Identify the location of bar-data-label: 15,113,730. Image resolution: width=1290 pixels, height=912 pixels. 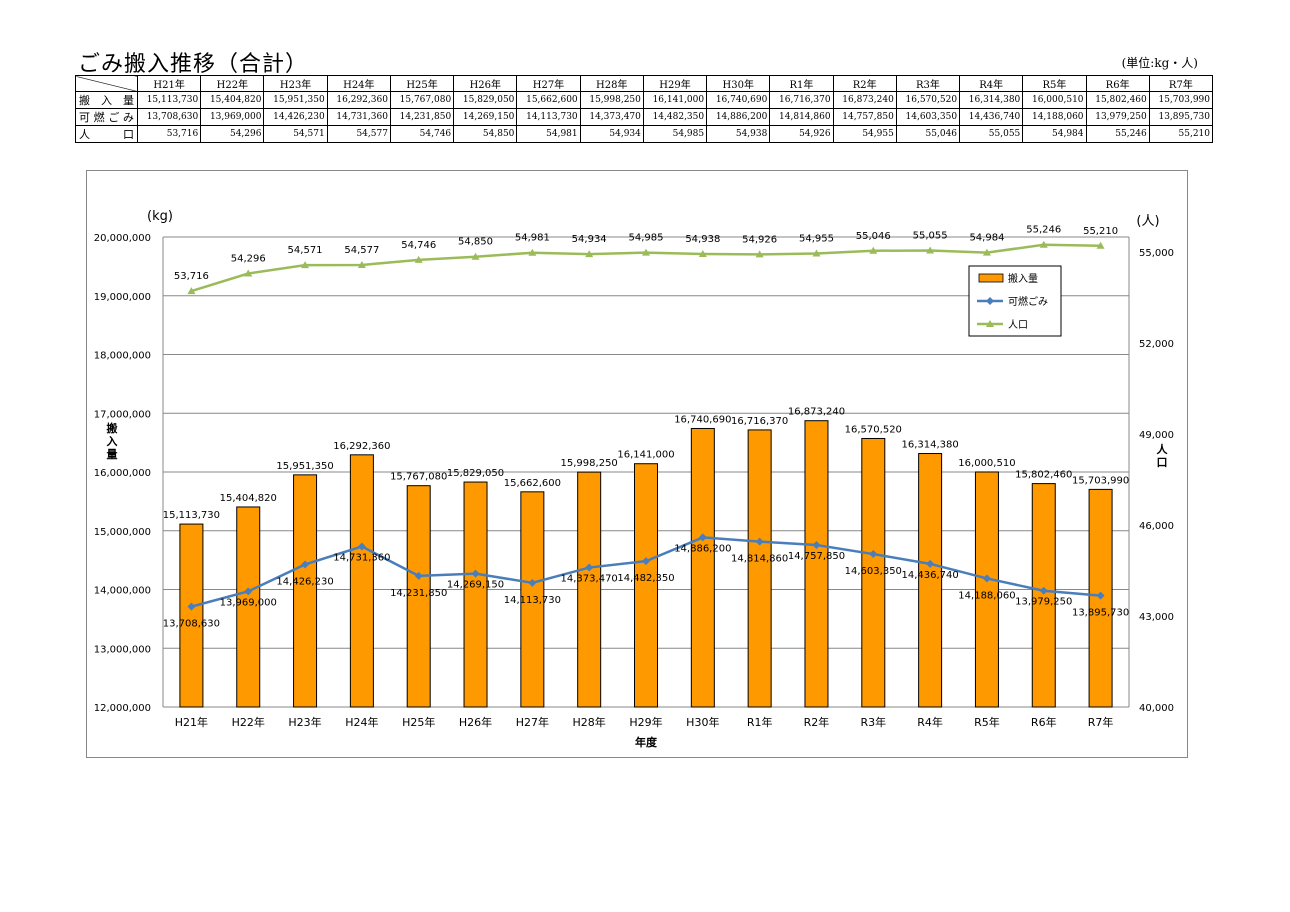
(191, 515).